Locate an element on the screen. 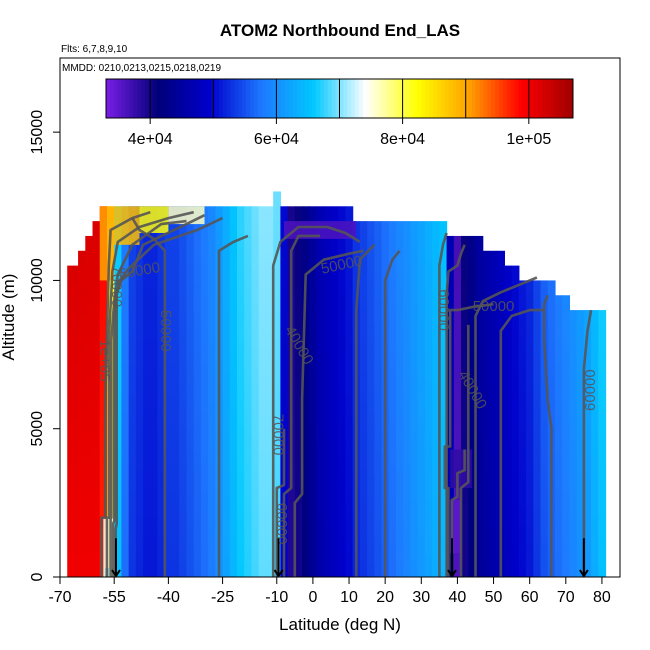 The height and width of the screenshot is (650, 650). x-tick-label: -70 is located at coordinates (59, 597).